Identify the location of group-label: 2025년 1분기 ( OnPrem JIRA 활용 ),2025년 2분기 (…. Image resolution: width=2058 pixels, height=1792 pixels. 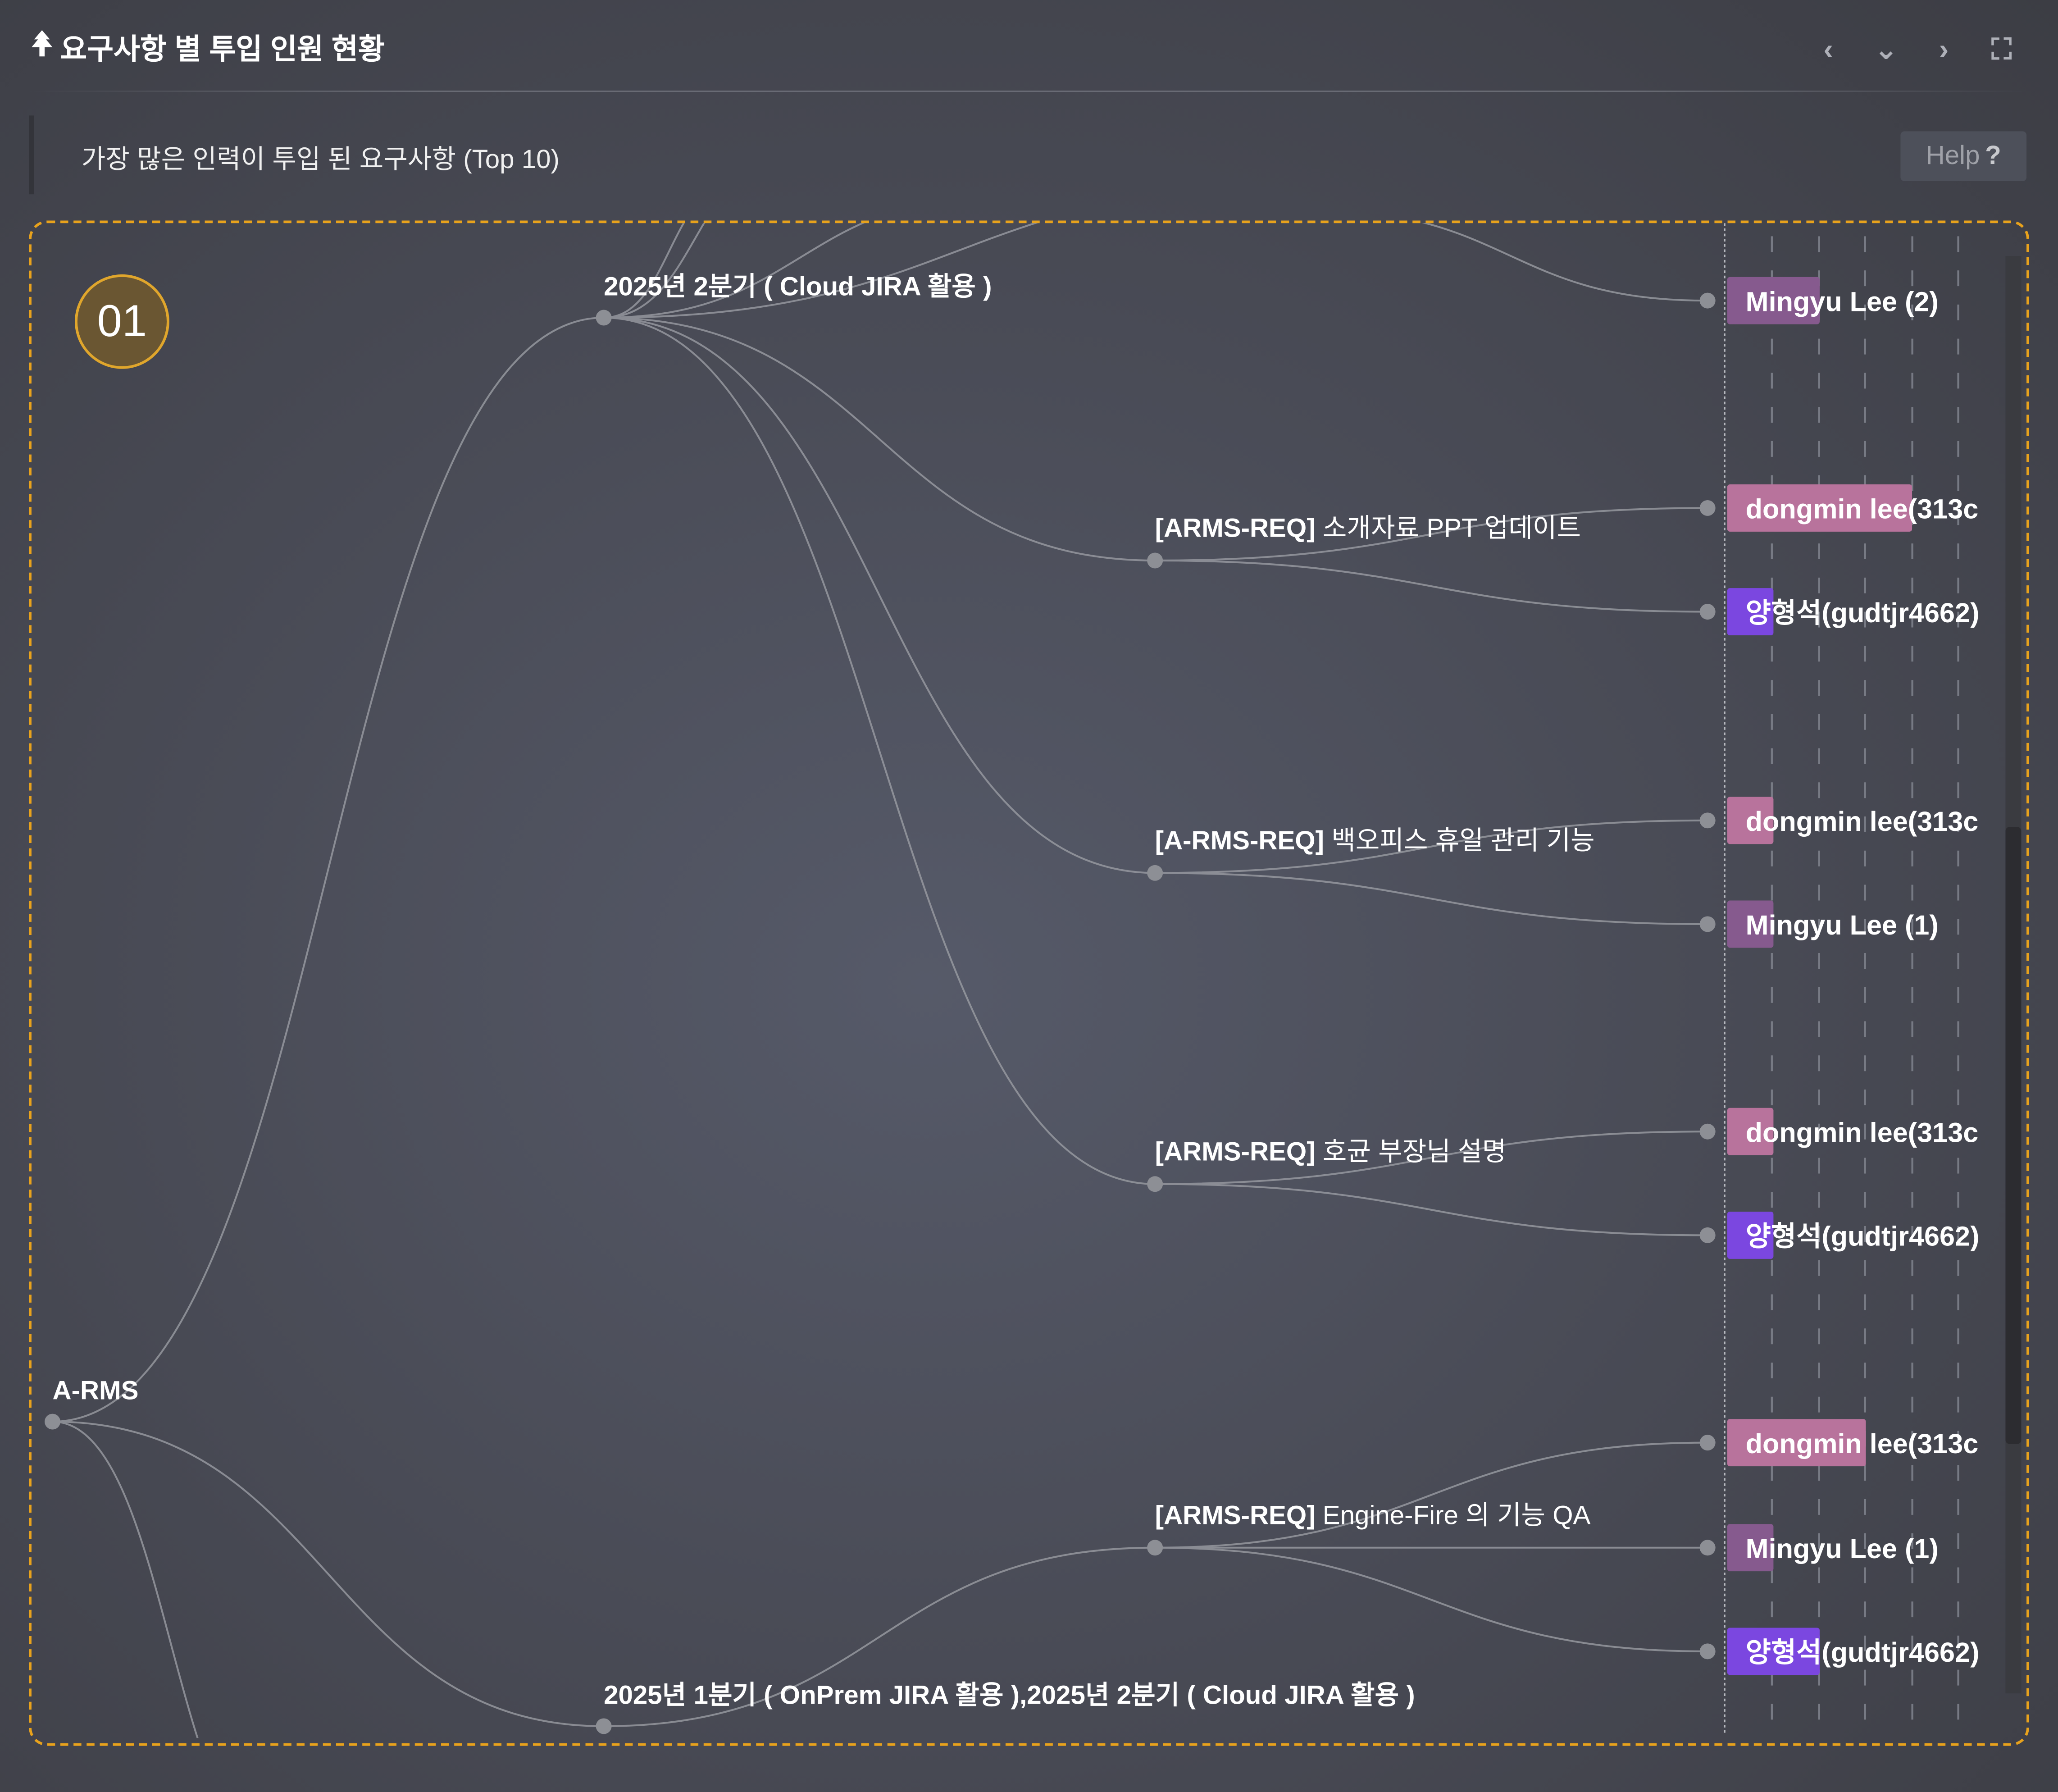
(1009, 1695).